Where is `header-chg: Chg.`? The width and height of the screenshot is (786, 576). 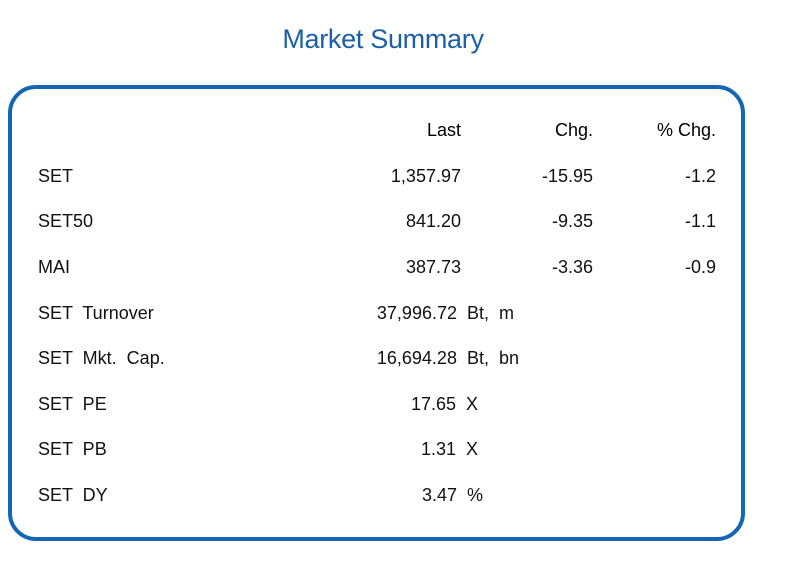
header-chg: Chg. is located at coordinates (573, 130).